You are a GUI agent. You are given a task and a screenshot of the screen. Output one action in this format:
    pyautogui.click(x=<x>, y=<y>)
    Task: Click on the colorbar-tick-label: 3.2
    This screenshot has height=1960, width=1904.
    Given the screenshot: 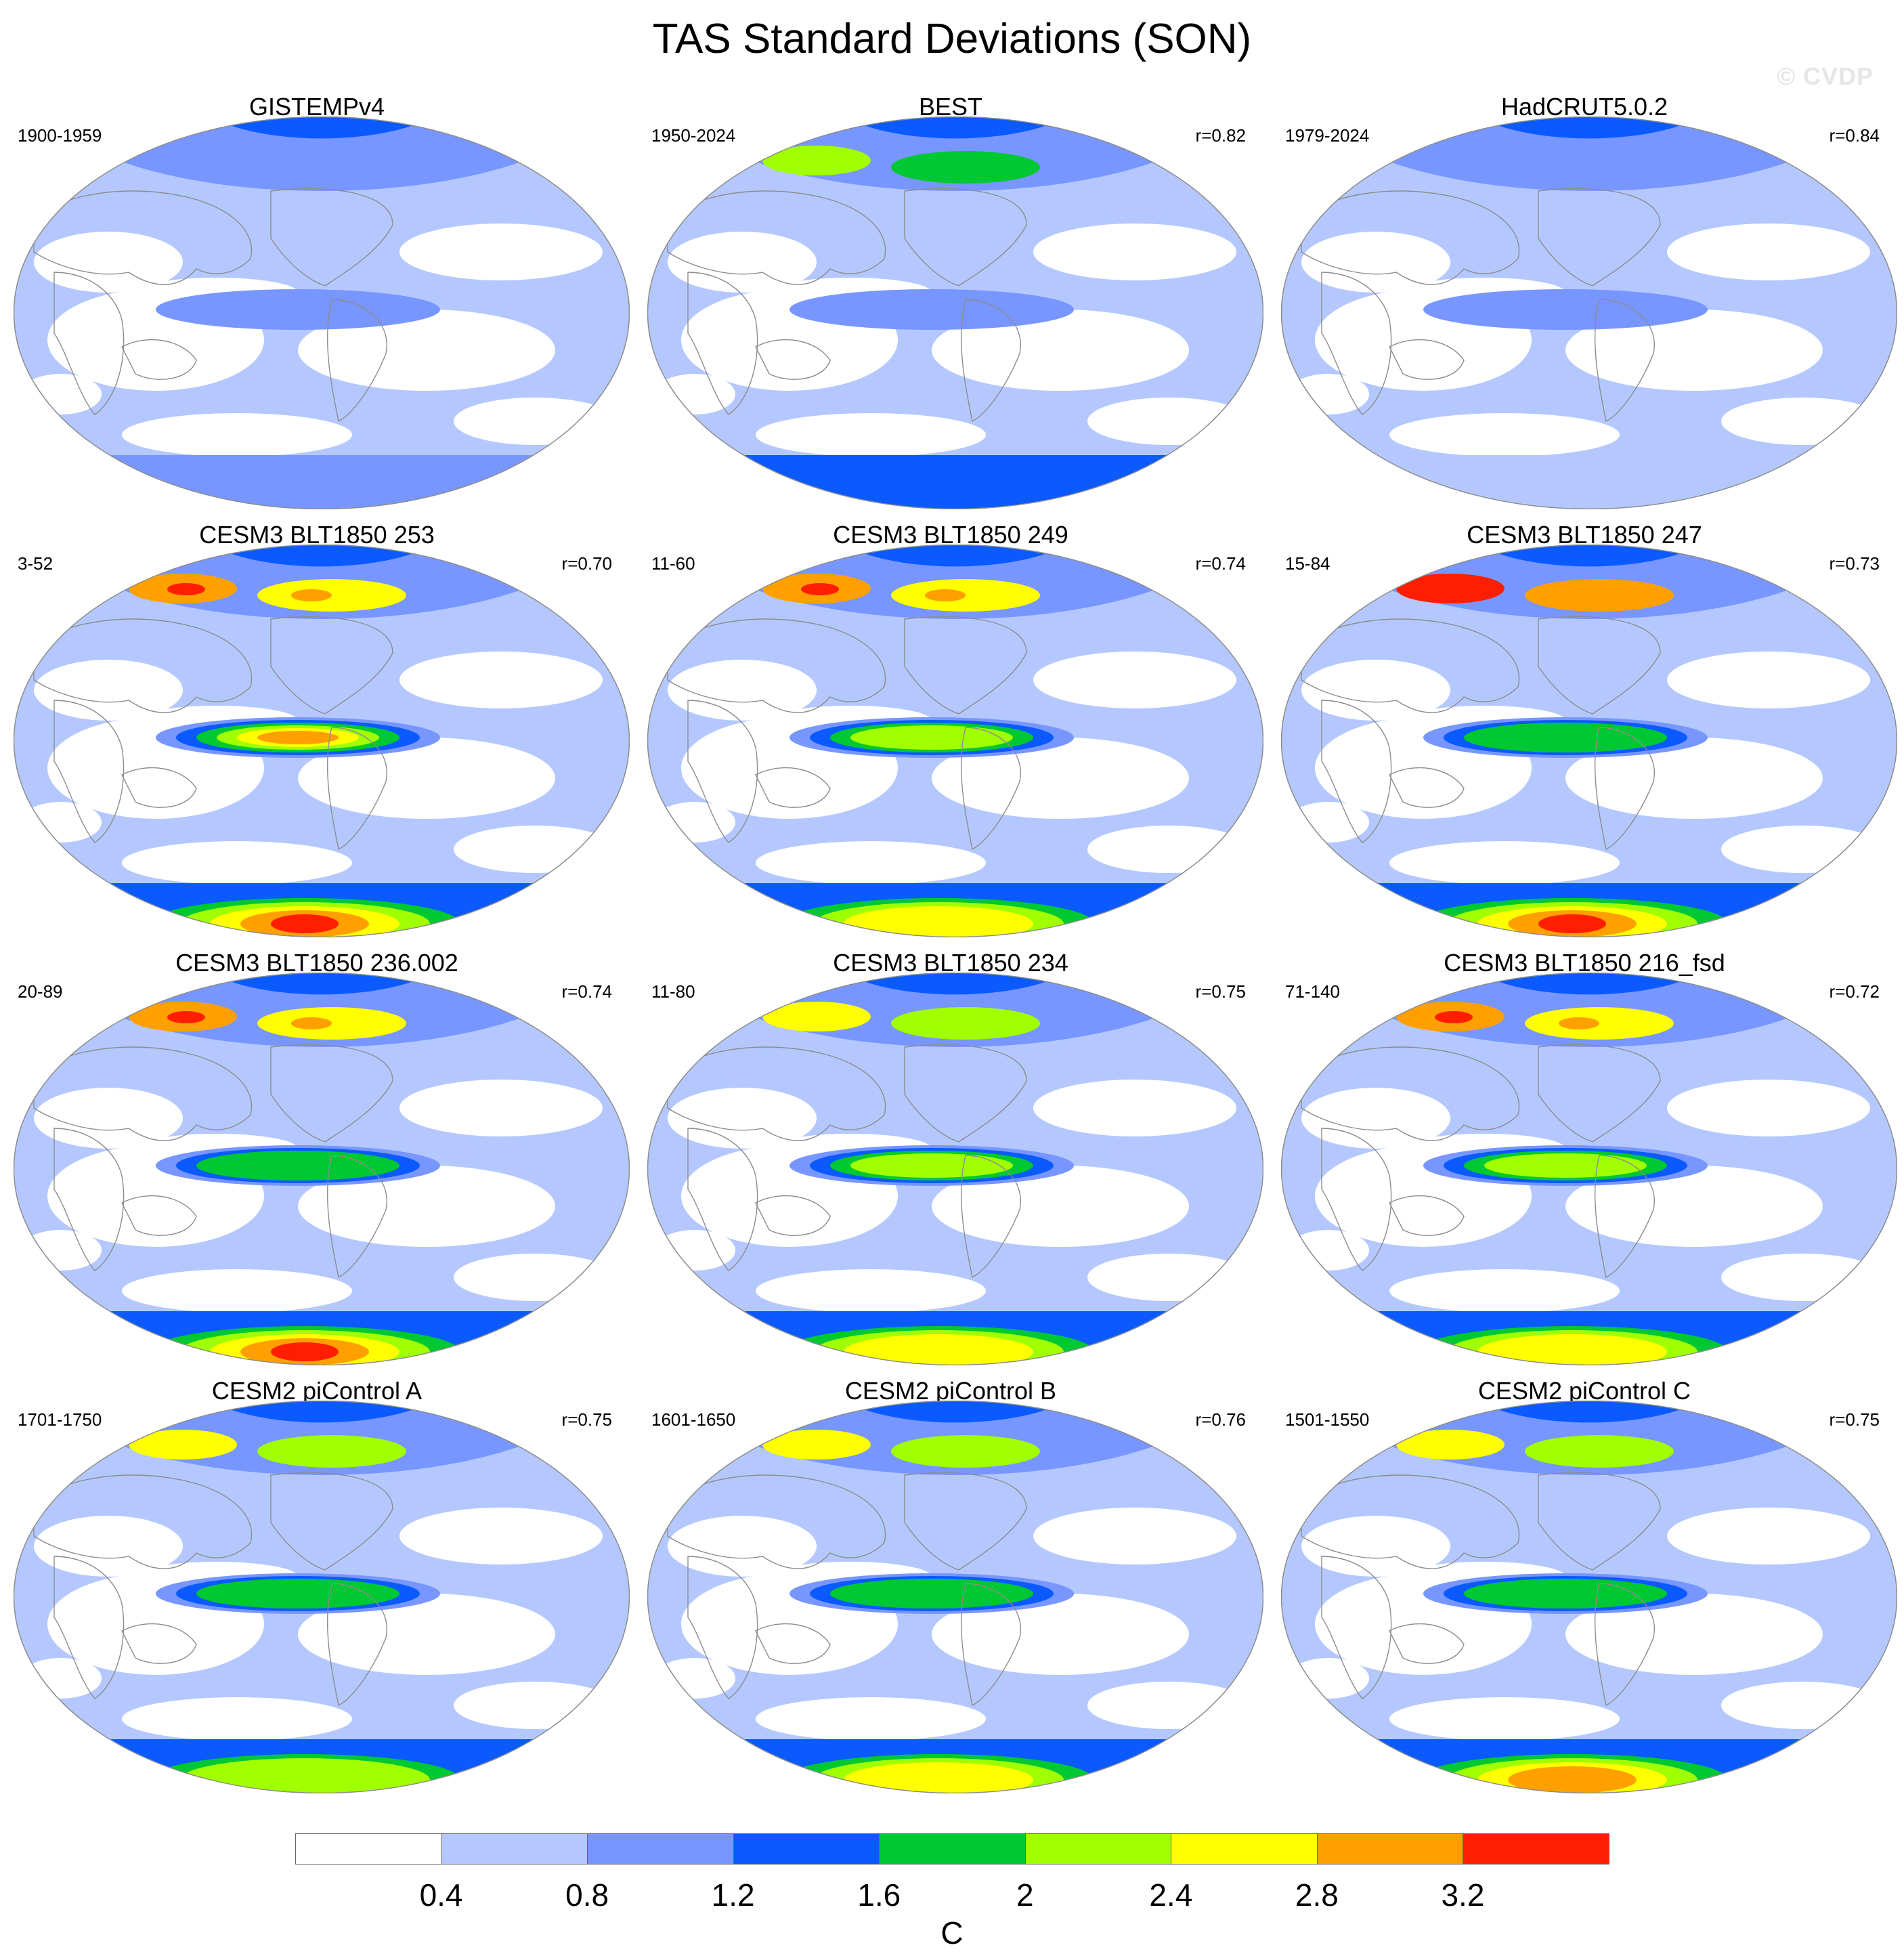 What is the action you would take?
    pyautogui.click(x=1463, y=1895)
    